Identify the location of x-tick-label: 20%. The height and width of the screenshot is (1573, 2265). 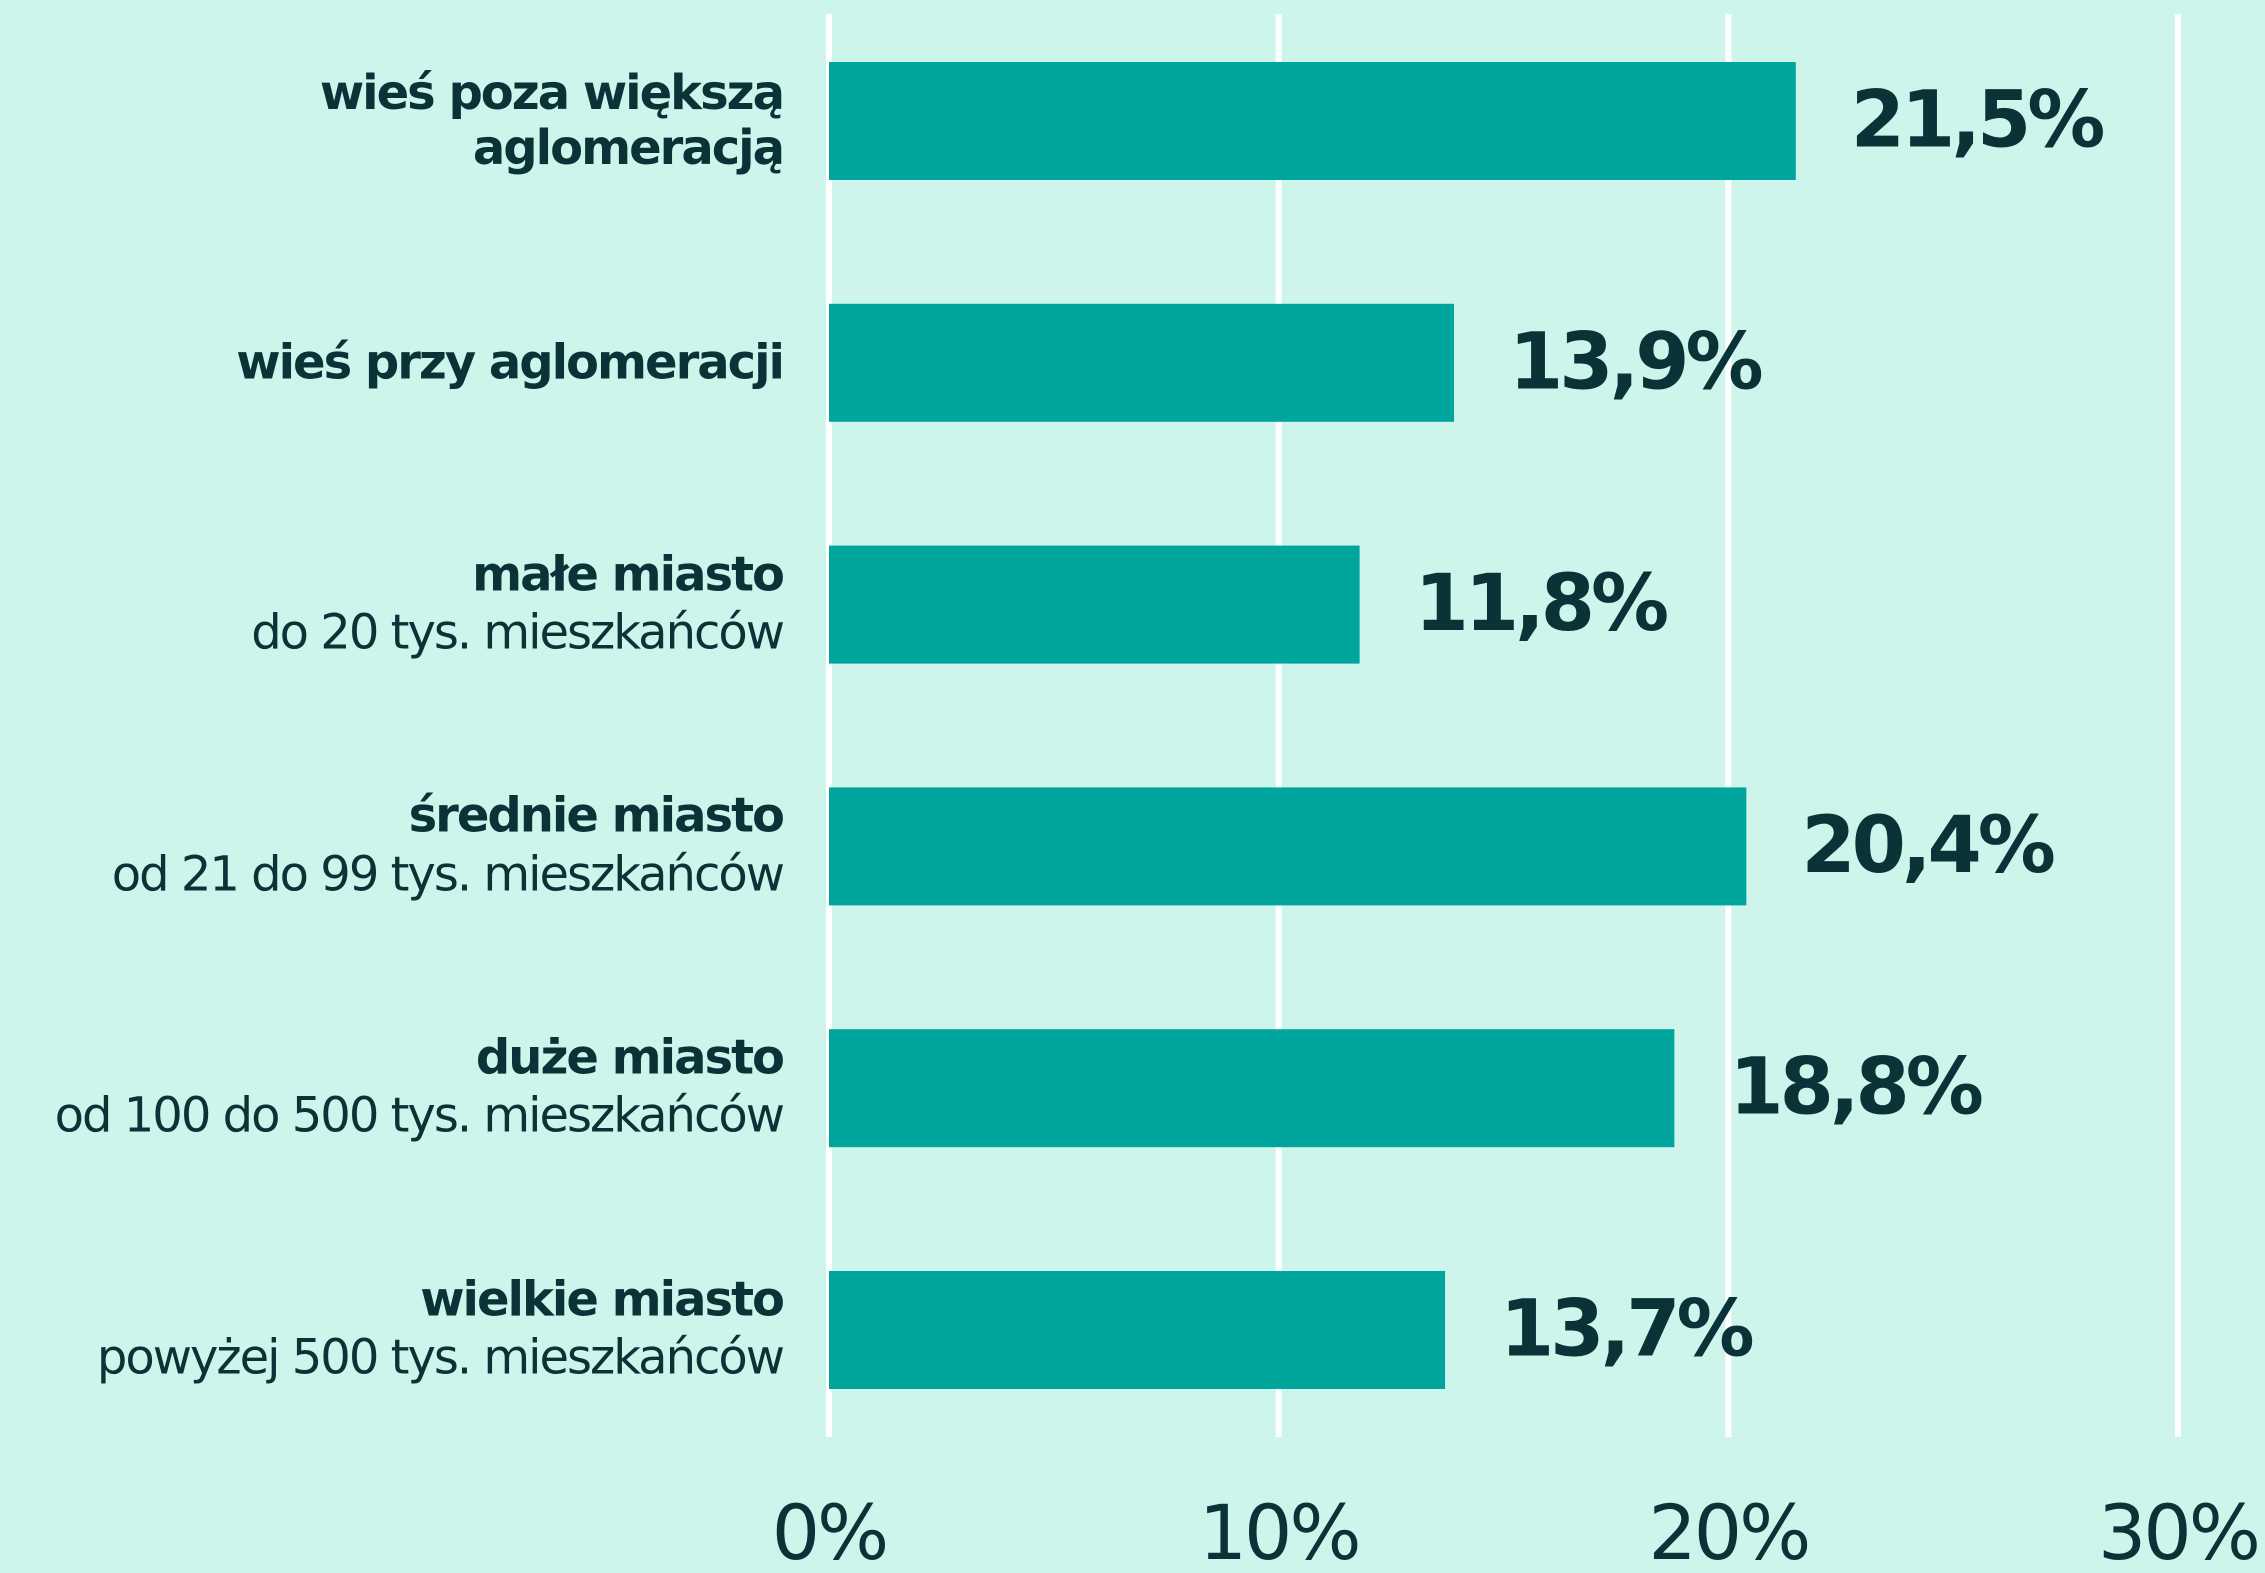
(1728, 1530).